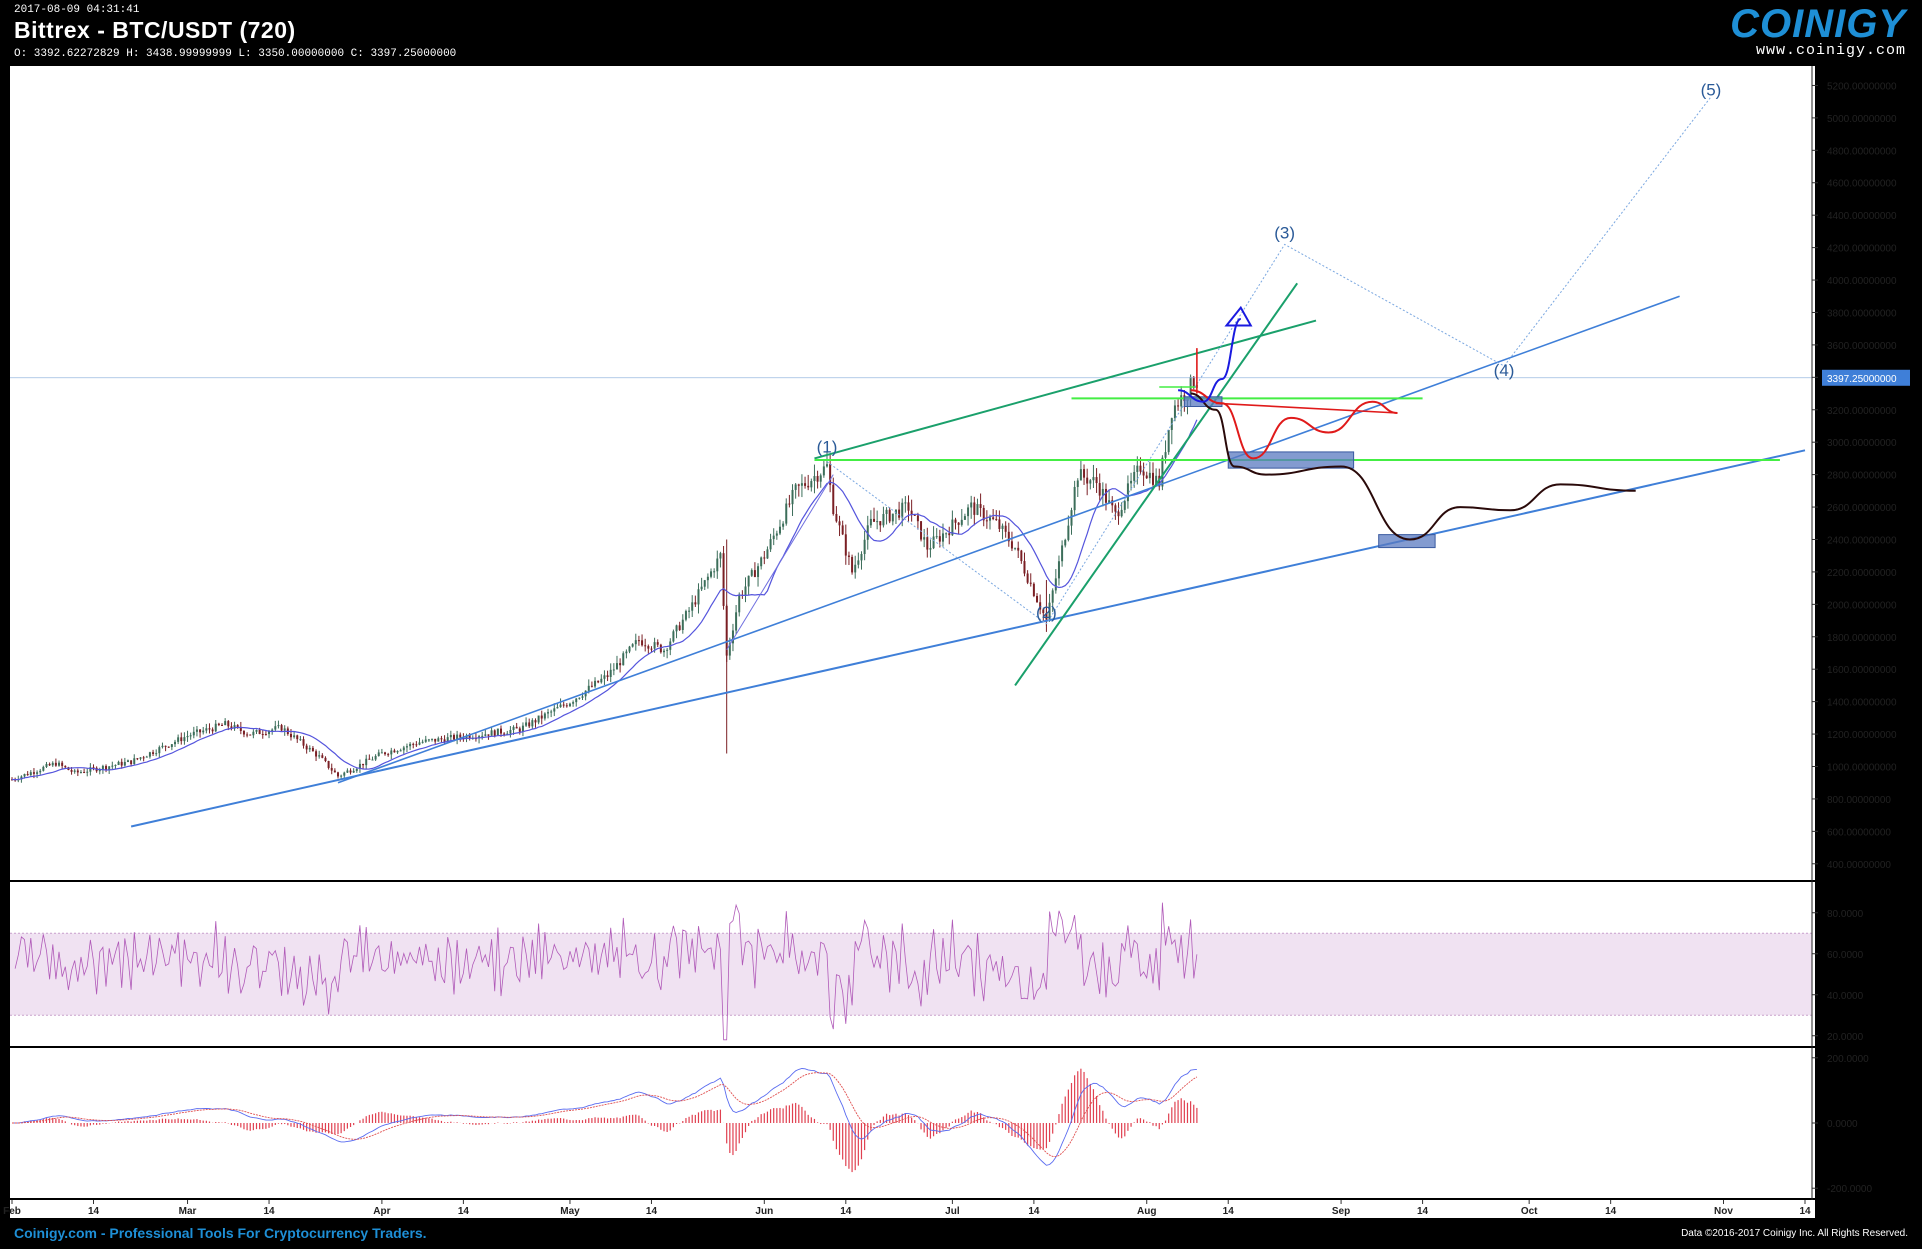 This screenshot has width=1922, height=1249. I want to click on x-axis-tick-label: Jun, so click(764, 1211).